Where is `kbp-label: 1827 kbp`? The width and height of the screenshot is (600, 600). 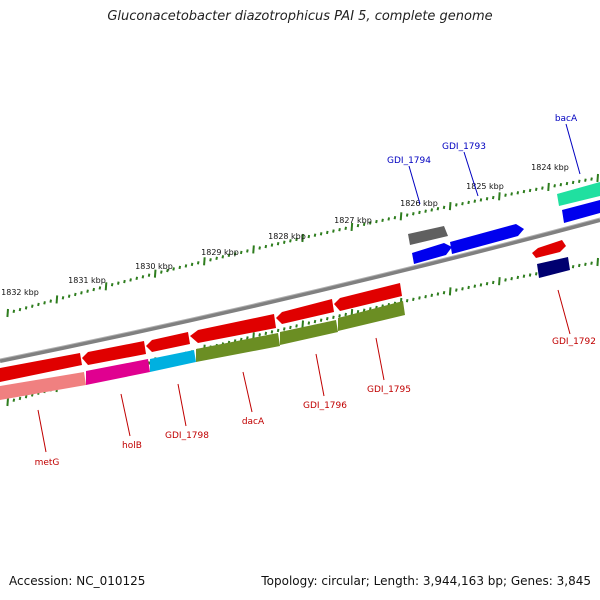
kbp-label: 1827 kbp is located at coordinates (353, 220).